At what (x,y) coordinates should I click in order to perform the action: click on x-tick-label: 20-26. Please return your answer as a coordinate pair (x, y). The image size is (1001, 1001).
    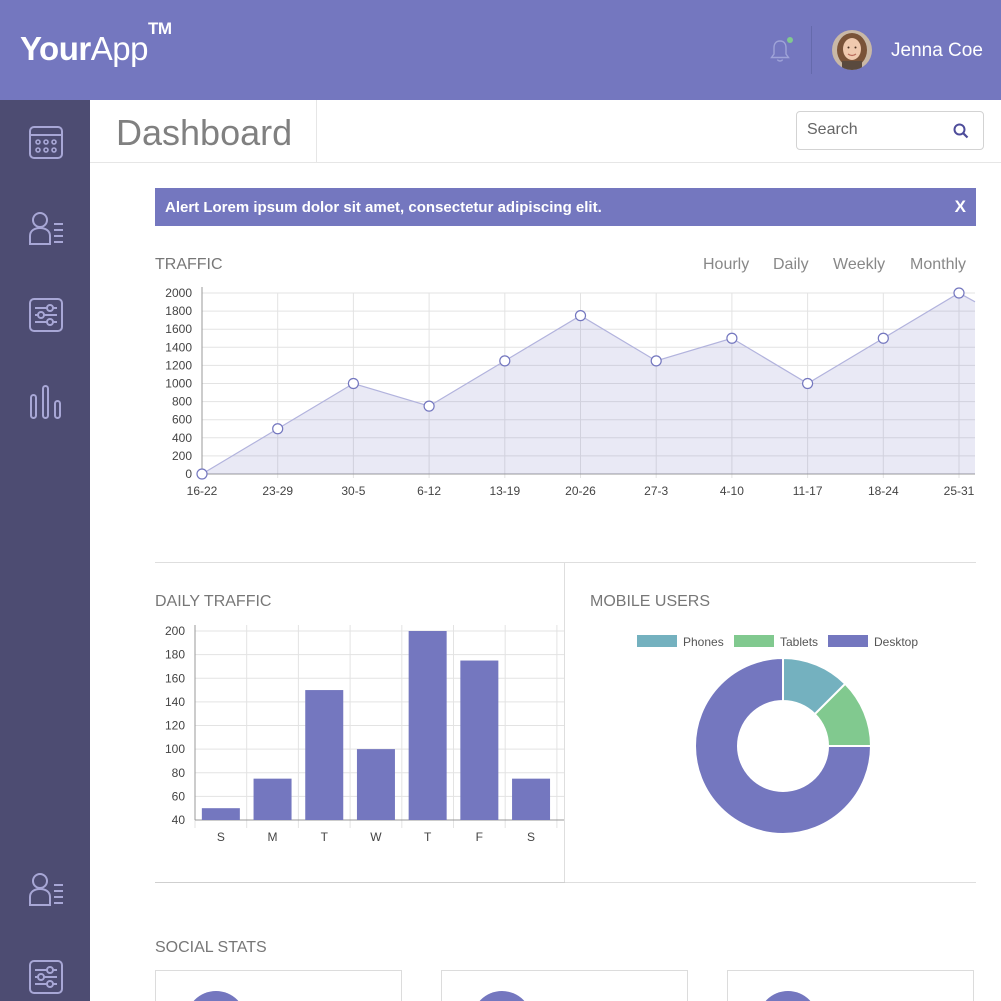
    Looking at the image, I should click on (580, 491).